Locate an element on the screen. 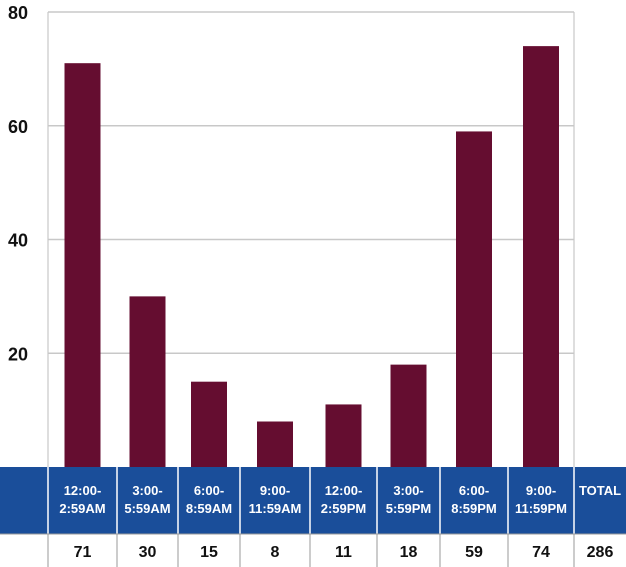 Image resolution: width=626 pixels, height=567 pixels. category-label: 8:59PM is located at coordinates (474, 508).